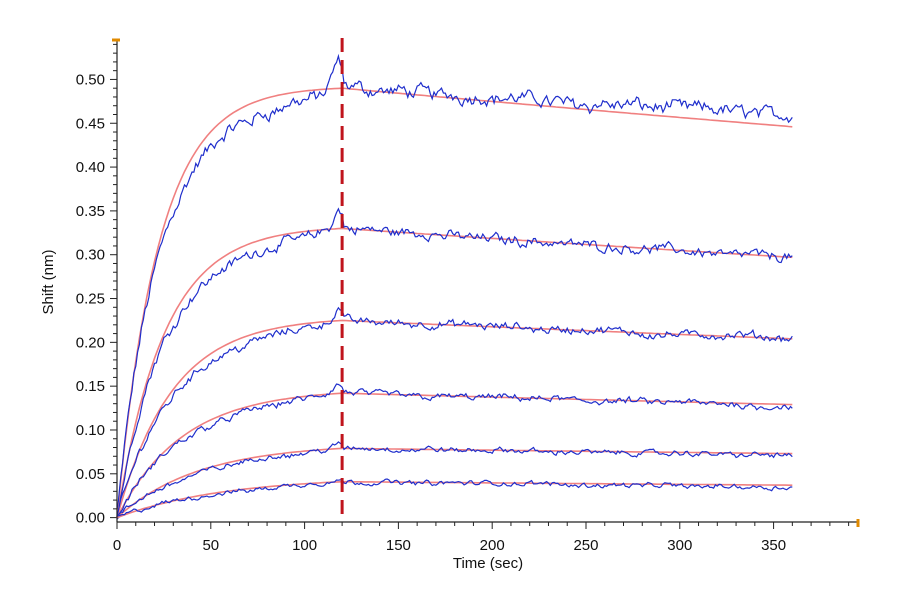 This screenshot has width=900, height=600. Describe the element at coordinates (90, 386) in the screenshot. I see `y-tick-label: 0.15` at that location.